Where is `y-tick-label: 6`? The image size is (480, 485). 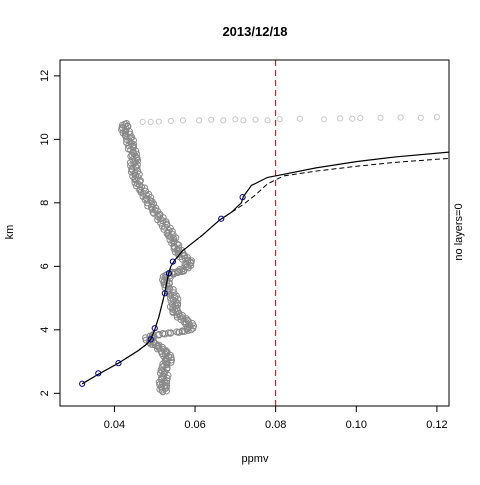
y-tick-label: 6 is located at coordinates (45, 266).